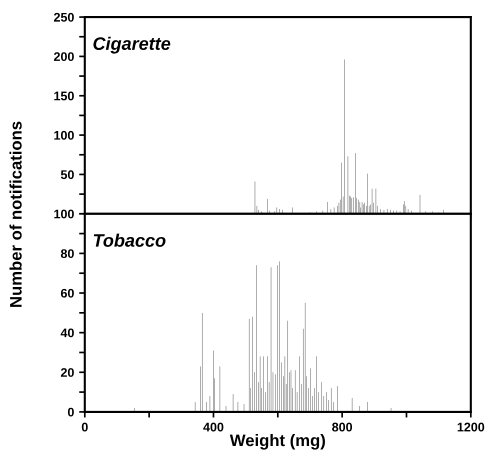 The height and width of the screenshot is (474, 493). Describe the element at coordinates (67, 293) in the screenshot. I see `y-tick-label: 60` at that location.